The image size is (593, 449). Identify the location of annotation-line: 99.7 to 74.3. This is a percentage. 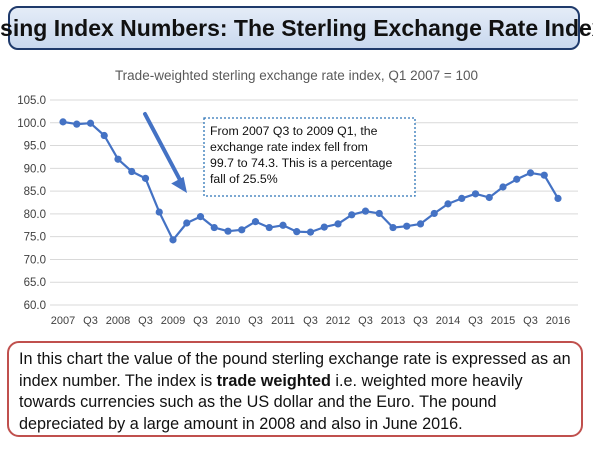
(301, 163).